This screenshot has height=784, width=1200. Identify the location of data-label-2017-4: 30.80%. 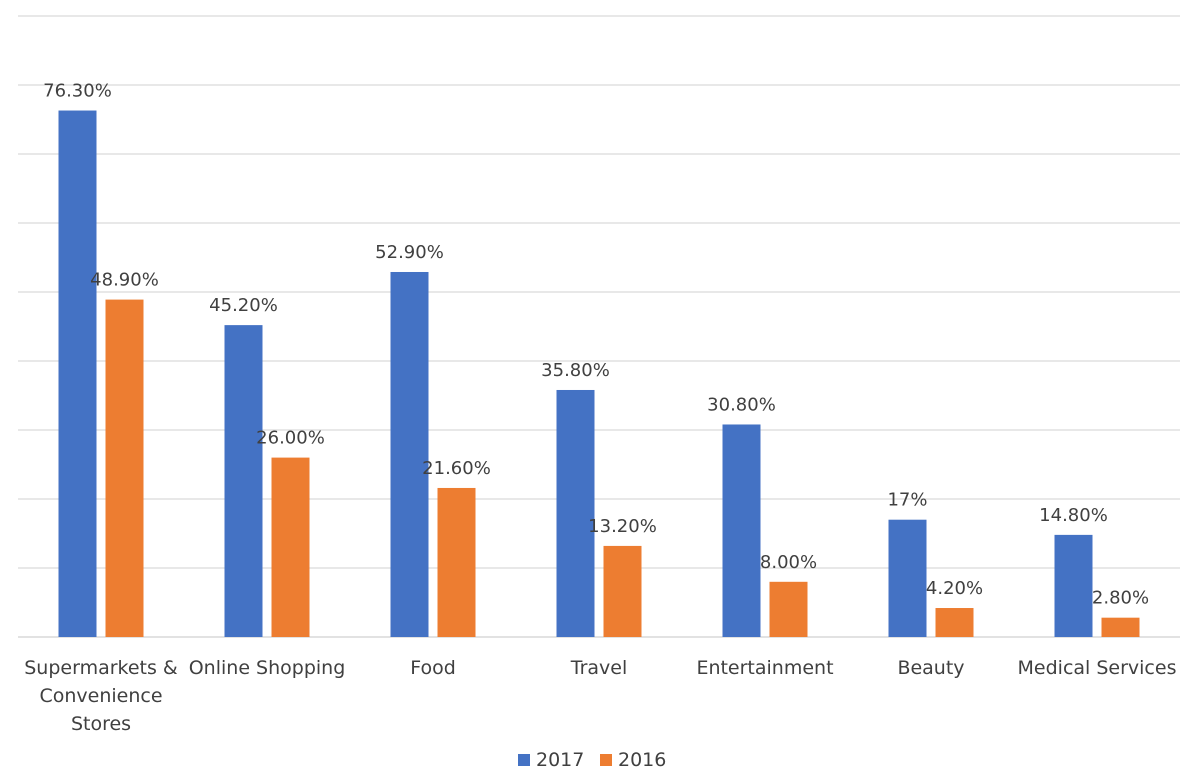
(741, 404).